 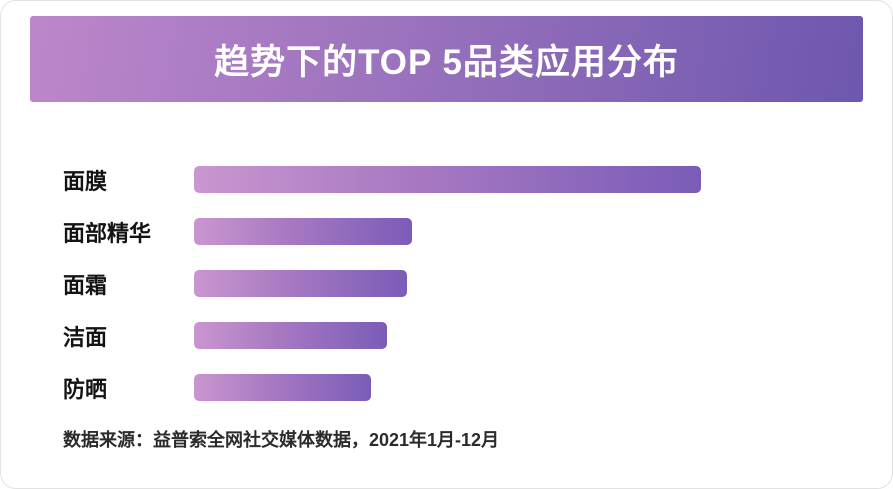 I want to click on bar-row: 面霜, so click(x=477, y=284).